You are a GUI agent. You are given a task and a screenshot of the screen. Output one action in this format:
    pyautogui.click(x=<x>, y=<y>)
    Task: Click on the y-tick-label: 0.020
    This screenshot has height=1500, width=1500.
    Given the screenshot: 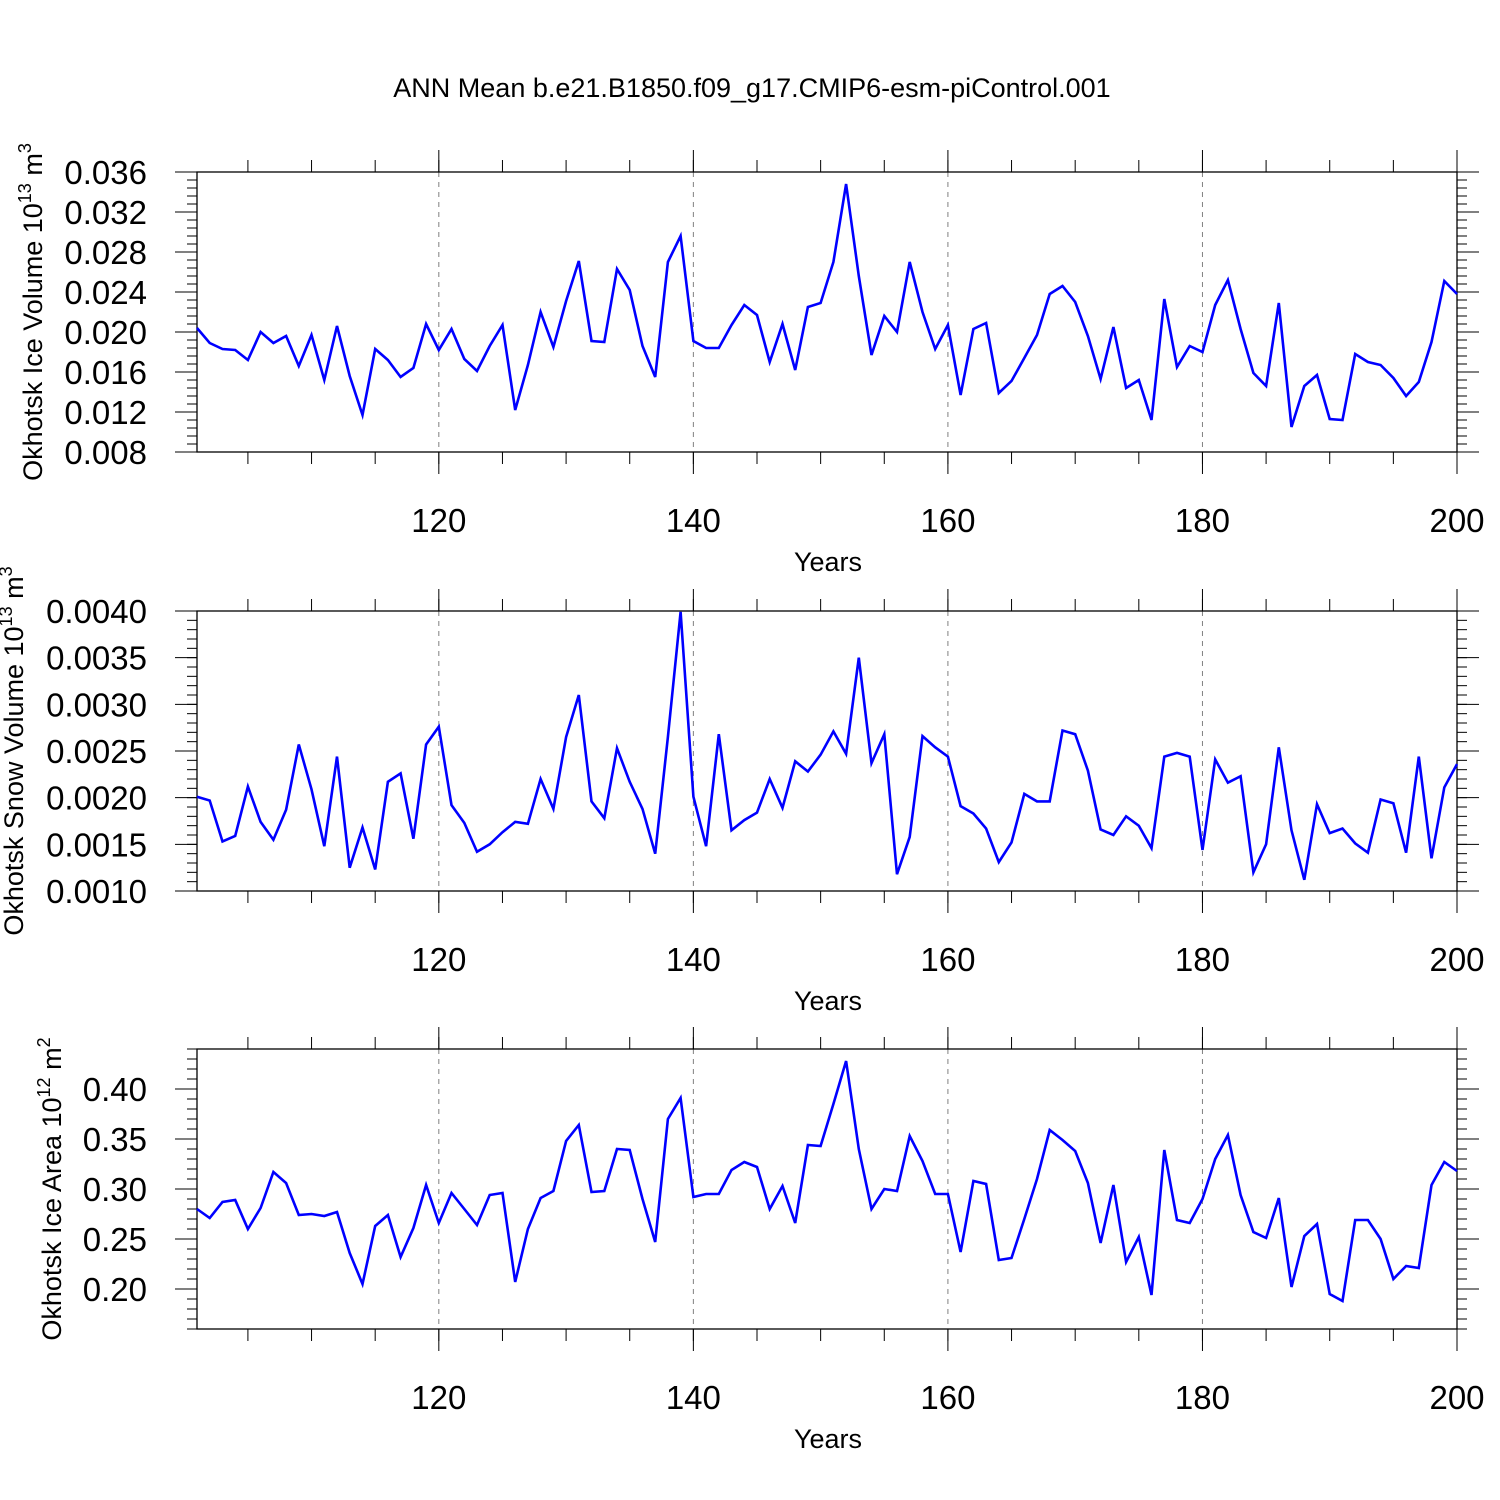 What is the action you would take?
    pyautogui.click(x=105, y=332)
    